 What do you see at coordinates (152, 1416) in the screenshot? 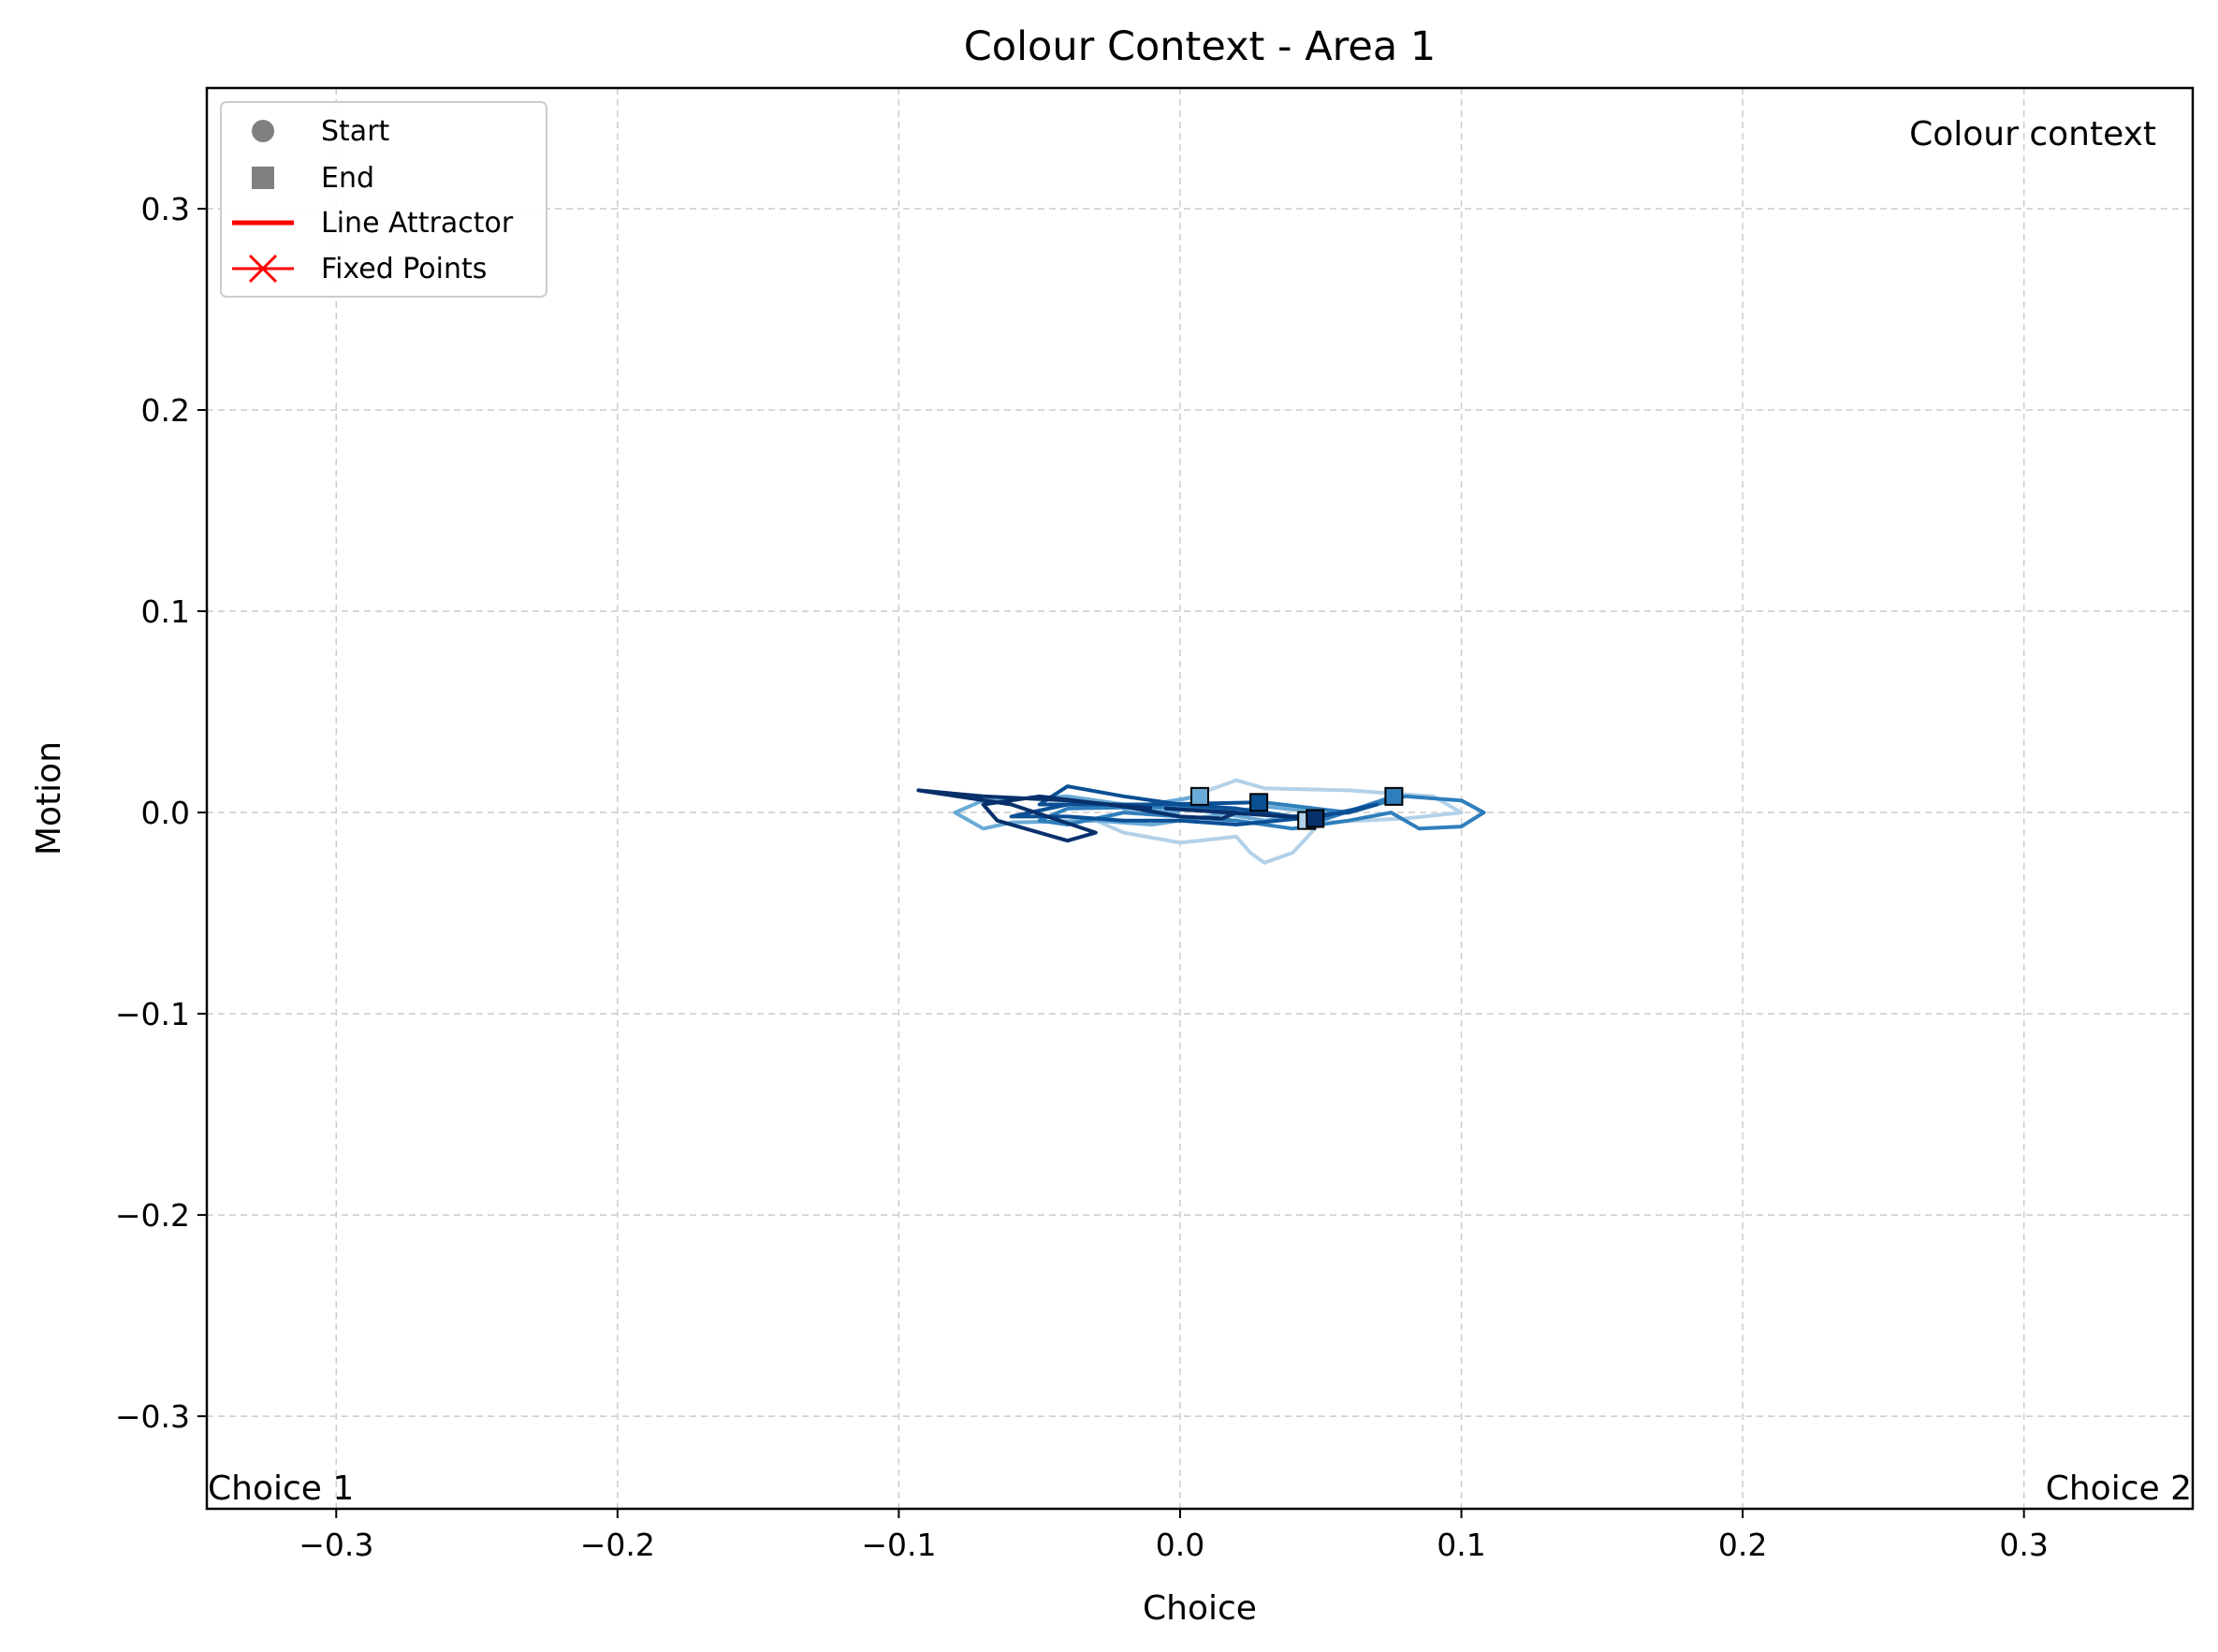
I see `y-tick-label: −0.3` at bounding box center [152, 1416].